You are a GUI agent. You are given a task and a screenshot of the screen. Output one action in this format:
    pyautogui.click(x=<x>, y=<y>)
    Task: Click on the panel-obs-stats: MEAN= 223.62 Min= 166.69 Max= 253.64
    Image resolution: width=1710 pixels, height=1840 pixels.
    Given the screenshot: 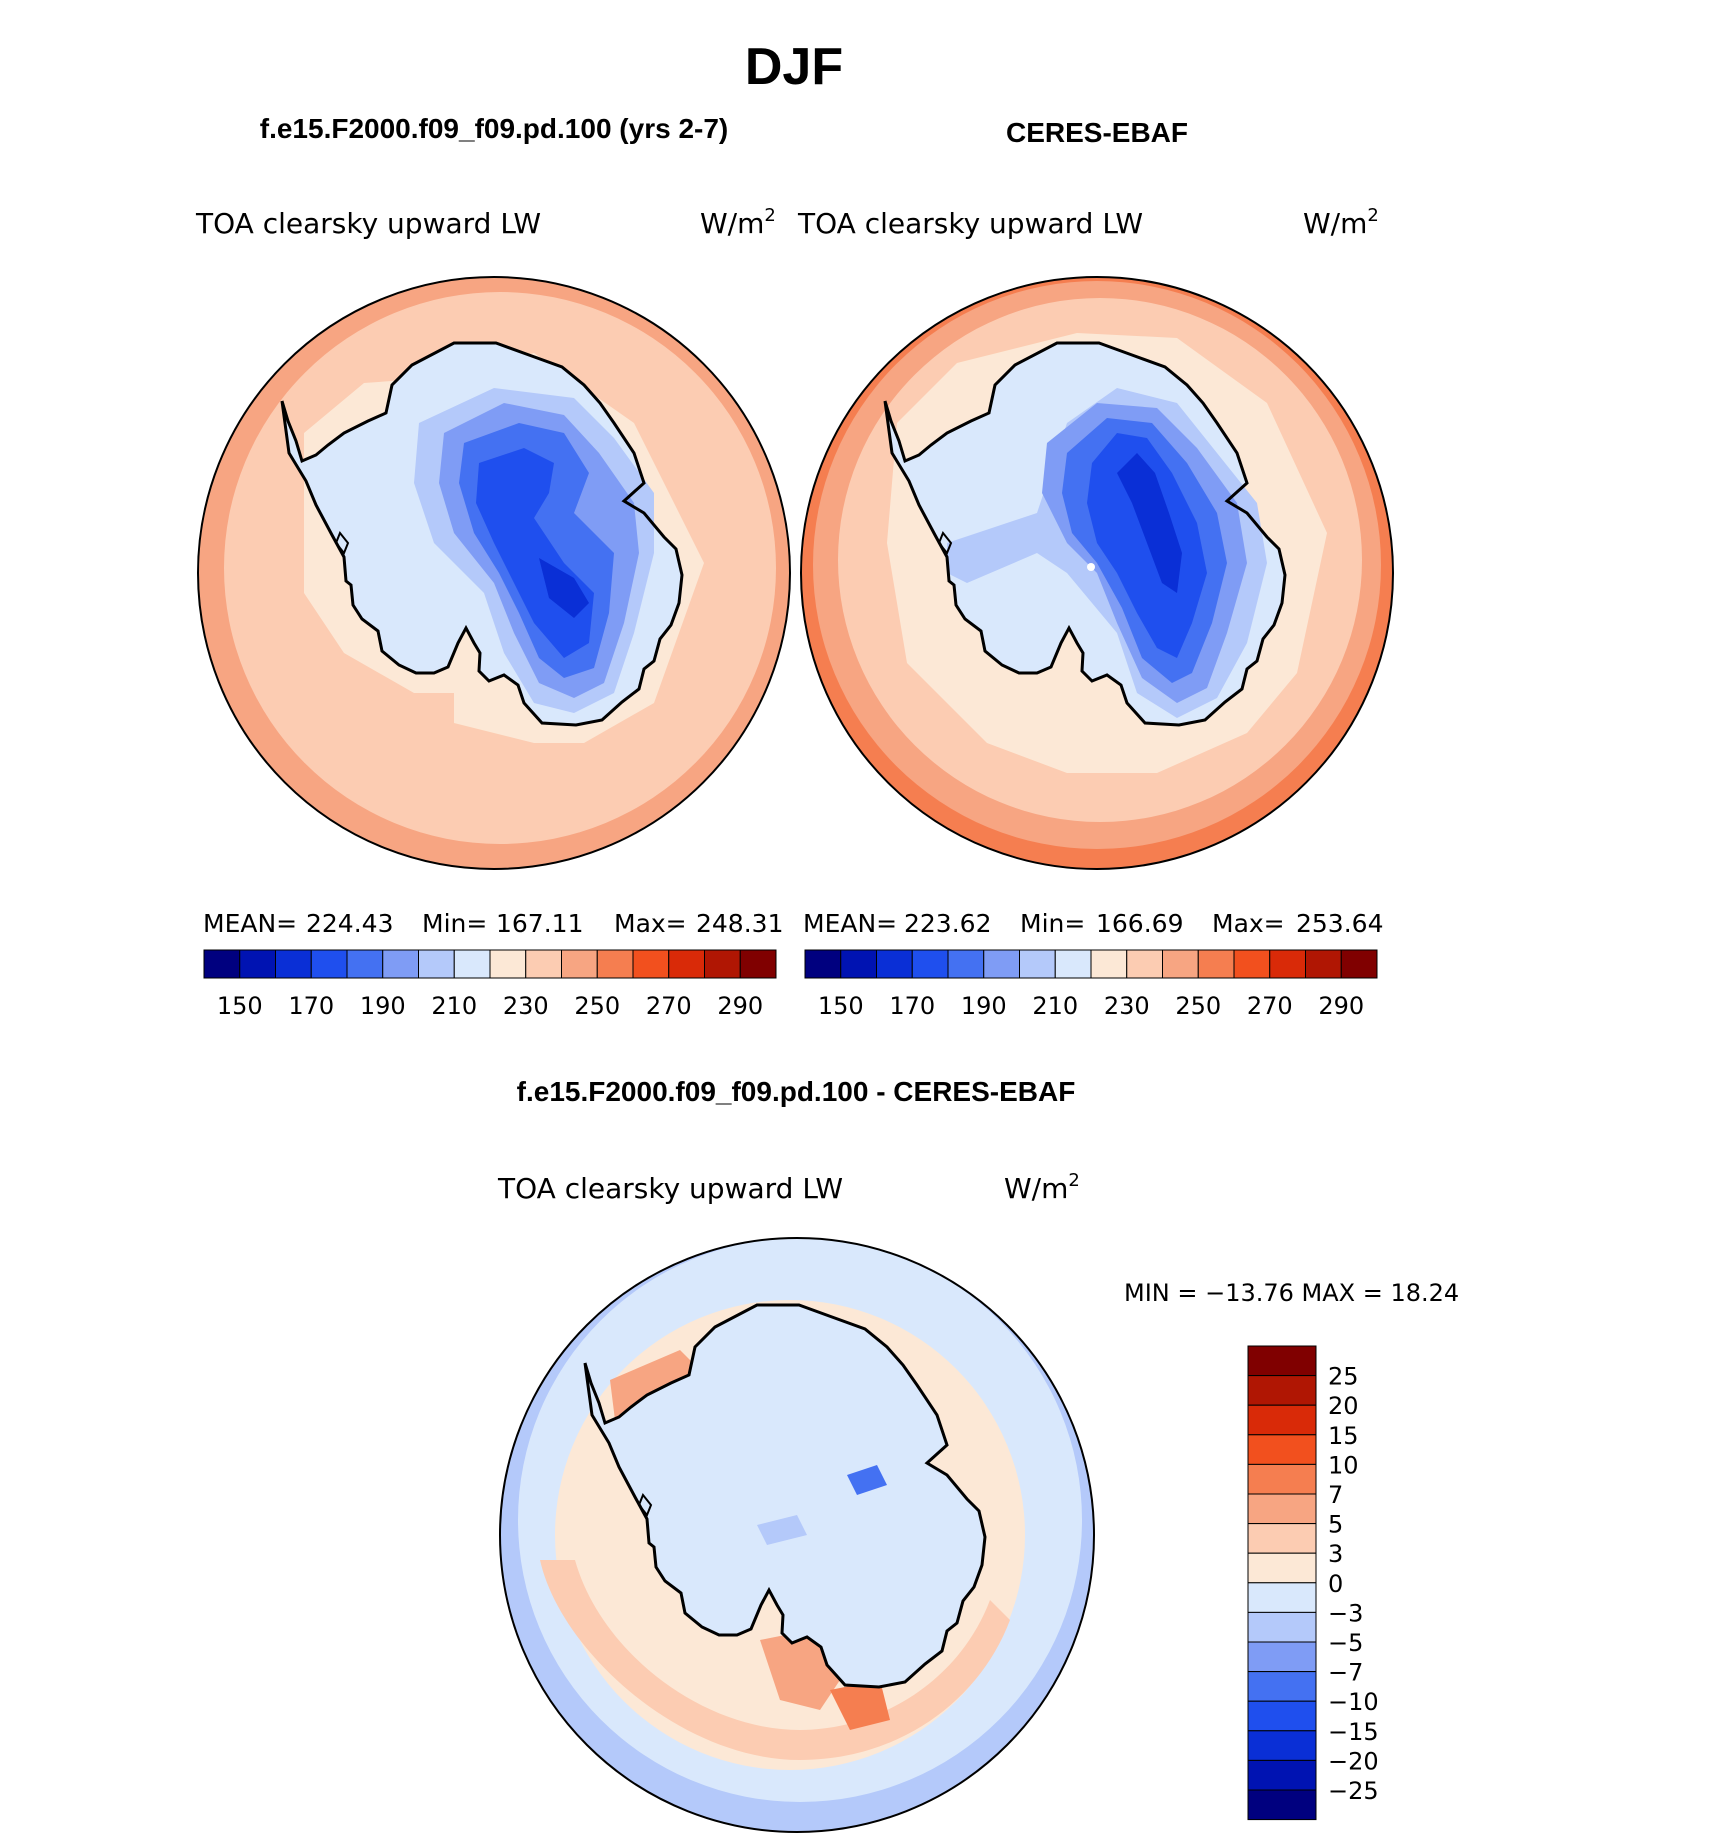 What is the action you would take?
    pyautogui.click(x=1093, y=923)
    